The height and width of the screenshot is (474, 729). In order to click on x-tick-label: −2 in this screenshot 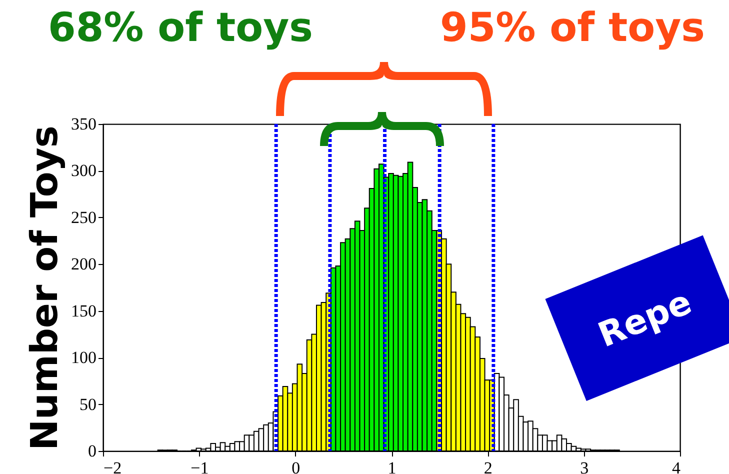, I will do `click(113, 466)`.